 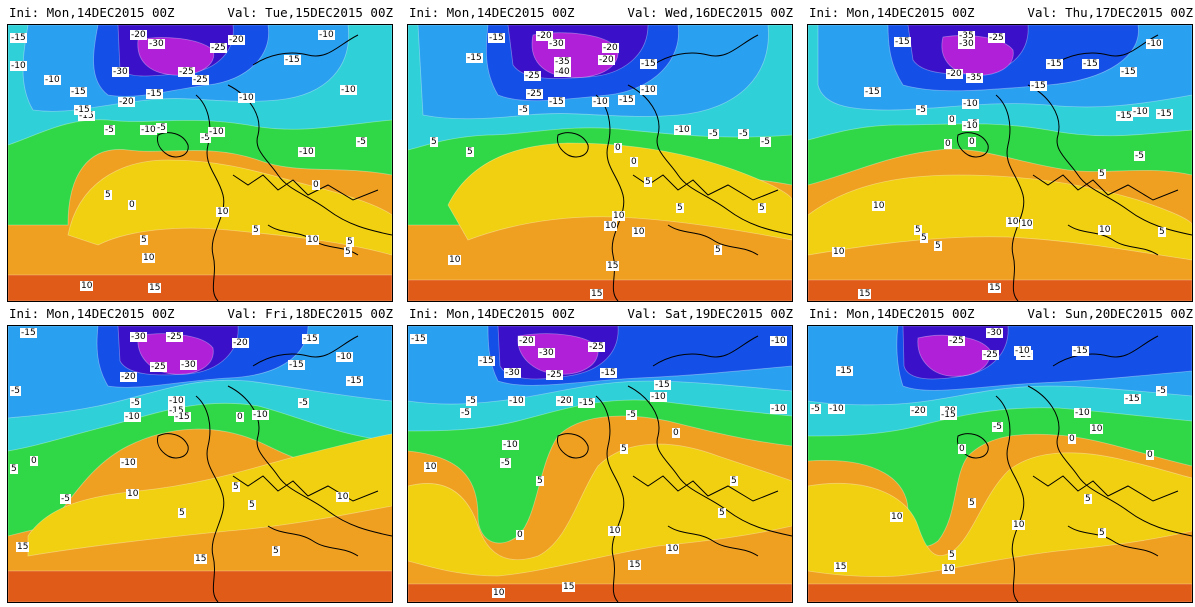 What do you see at coordinates (1129, 313) in the screenshot?
I see `val-value: Sun,20DEC2015 00Z` at bounding box center [1129, 313].